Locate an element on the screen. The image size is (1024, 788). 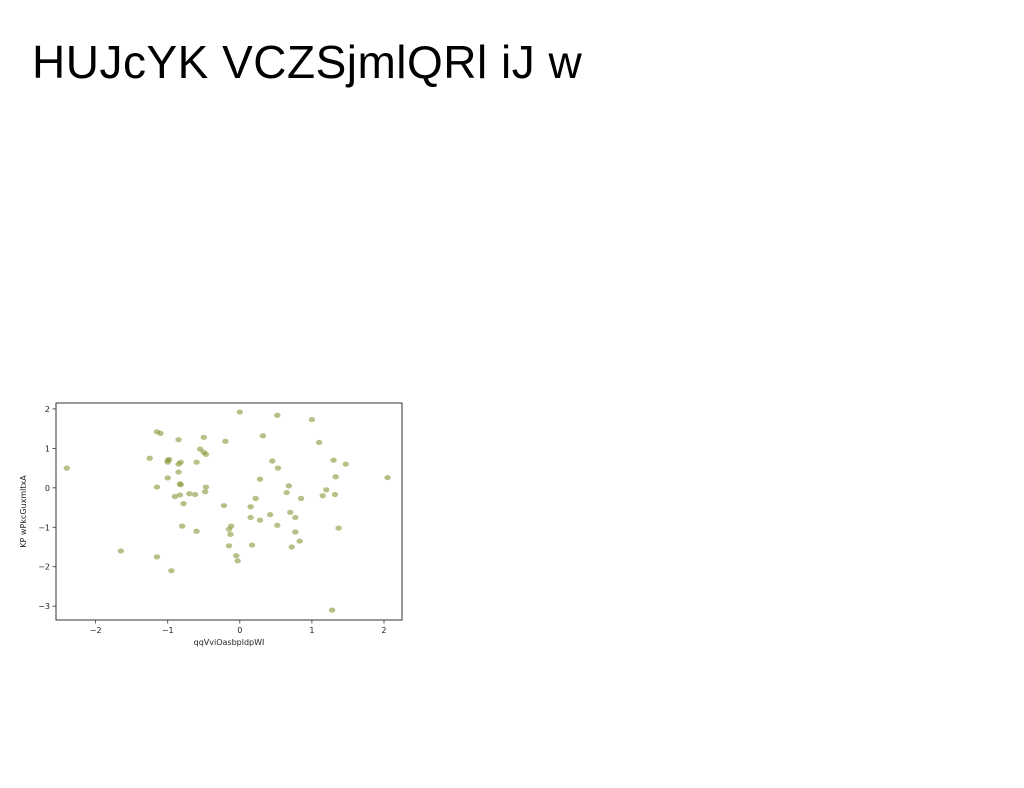
x-tick-label-3: 1 is located at coordinates (311, 630).